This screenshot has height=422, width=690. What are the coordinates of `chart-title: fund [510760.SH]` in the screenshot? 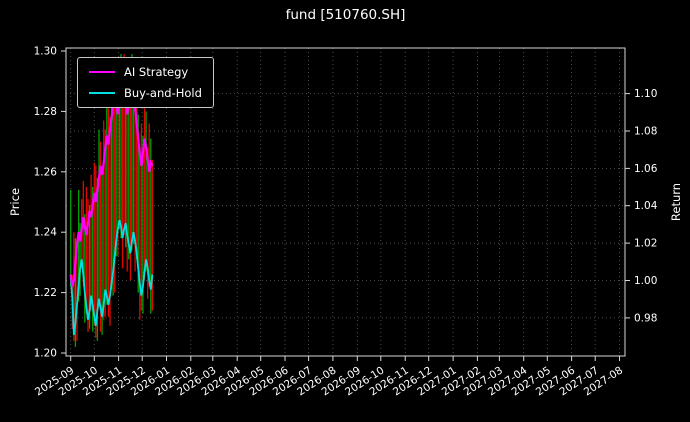 It's located at (345, 15).